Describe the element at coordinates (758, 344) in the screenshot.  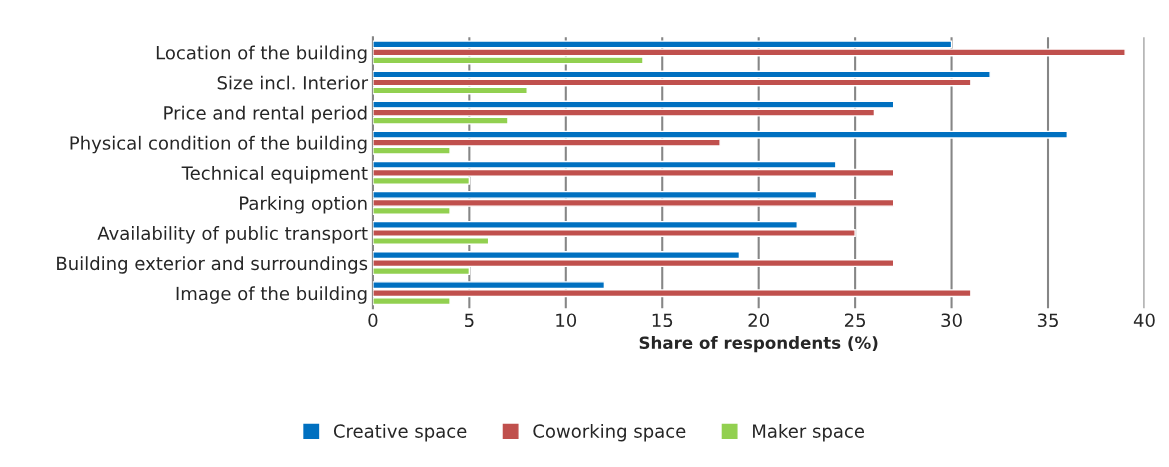
I see `x-axis-title: Share of respondents (%)` at that location.